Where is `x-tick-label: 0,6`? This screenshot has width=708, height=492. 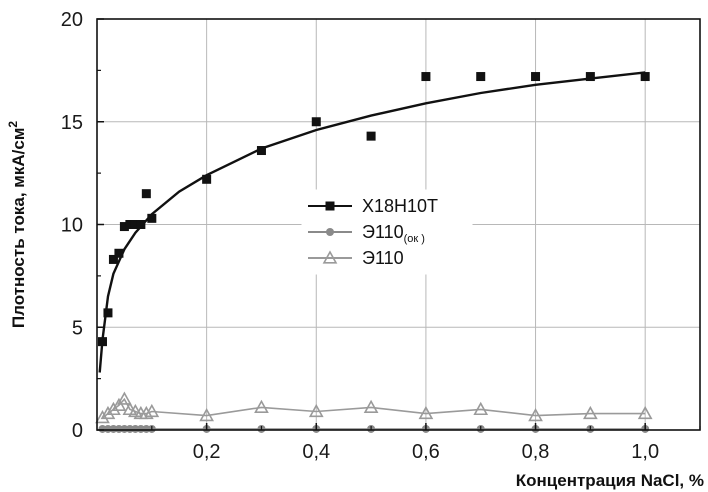
x-tick-label: 0,6 is located at coordinates (426, 452).